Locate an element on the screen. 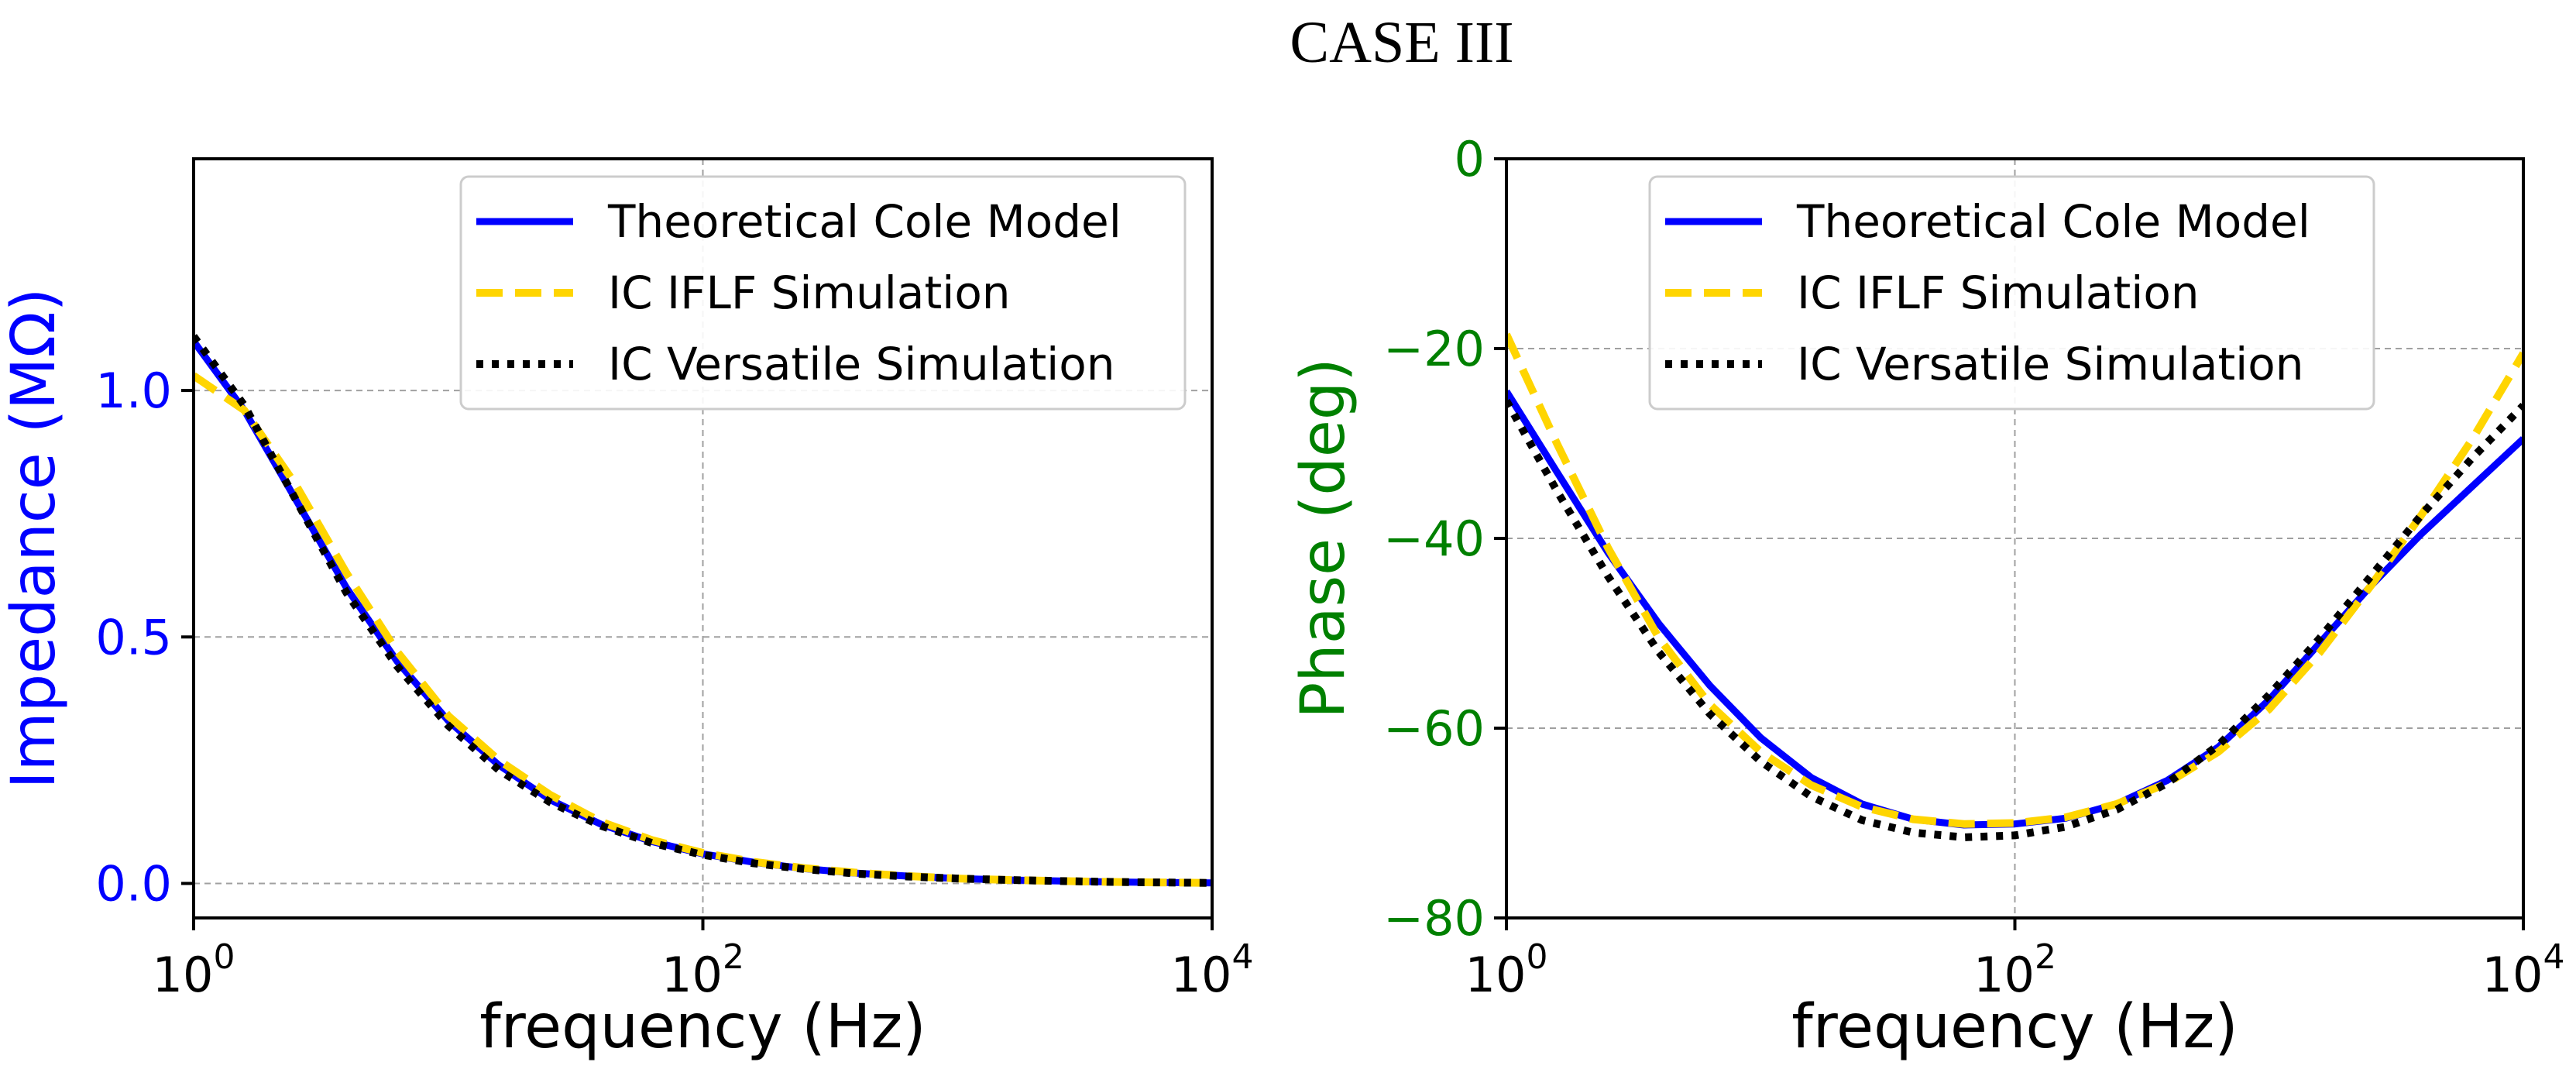  impedance-y-ticks: 0.0 0.5 1.0 is located at coordinates (144, 638).